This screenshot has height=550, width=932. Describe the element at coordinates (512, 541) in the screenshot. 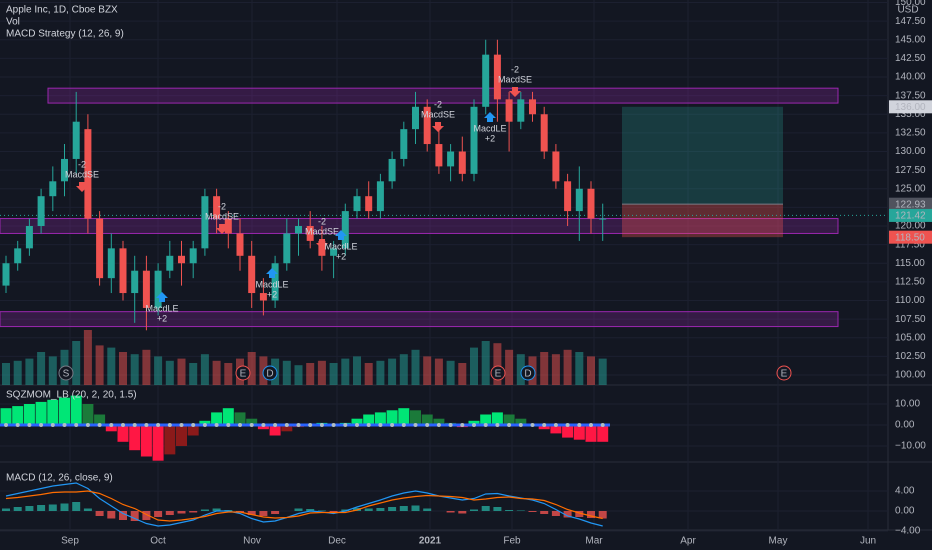

I see `x-tick-label: Feb` at that location.